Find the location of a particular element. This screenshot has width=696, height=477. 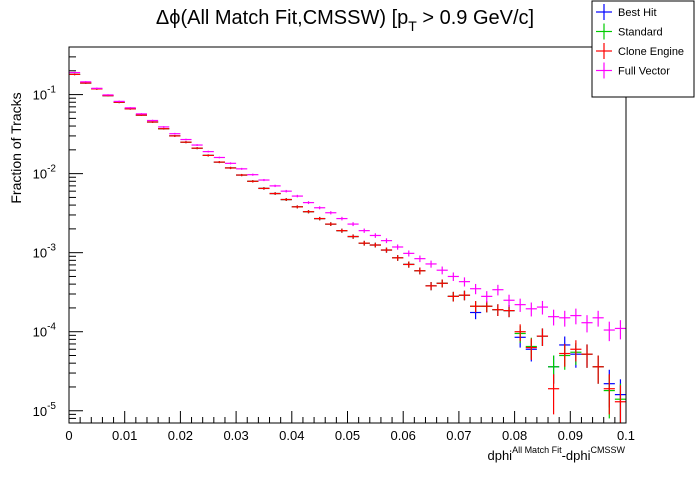

x-tick-label: 0.03 is located at coordinates (235, 435).